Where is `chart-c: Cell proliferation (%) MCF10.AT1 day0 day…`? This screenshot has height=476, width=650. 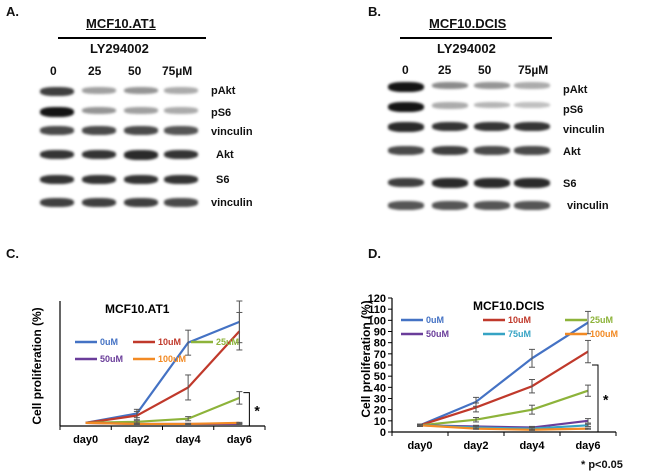
chart-c: Cell proliferation (%) MCF10.AT1 day0 day… is located at coordinates (148, 373).